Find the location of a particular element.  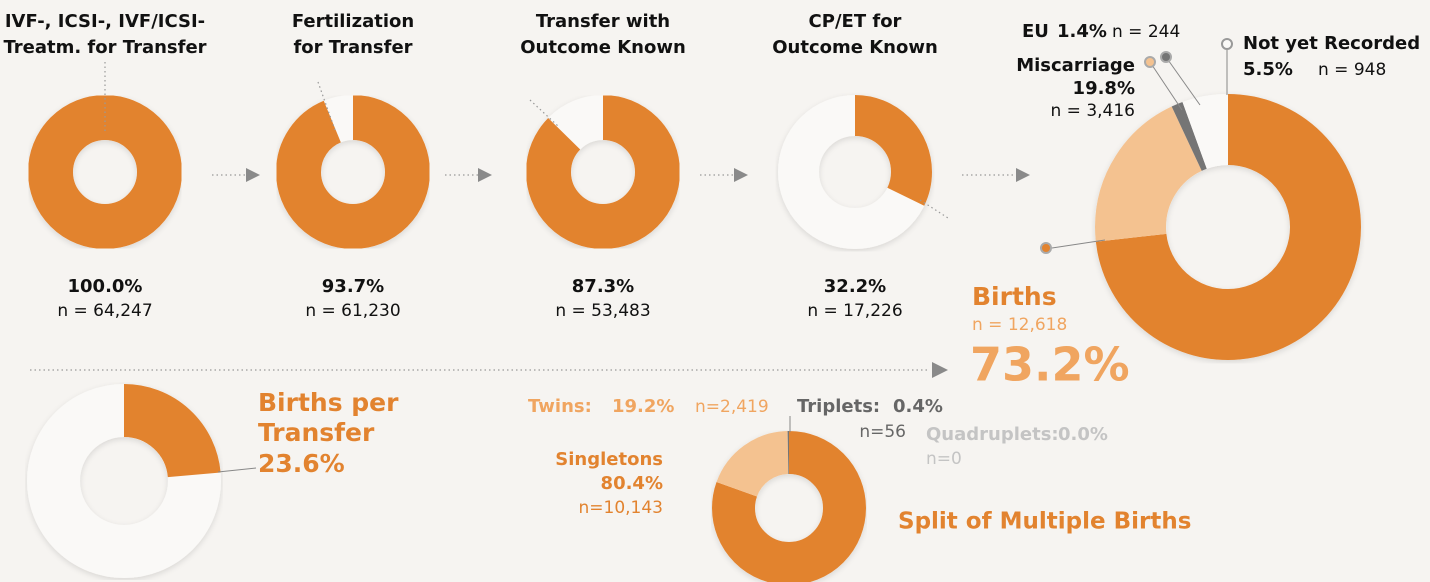

count-label: n = 244 is located at coordinates (1146, 32).